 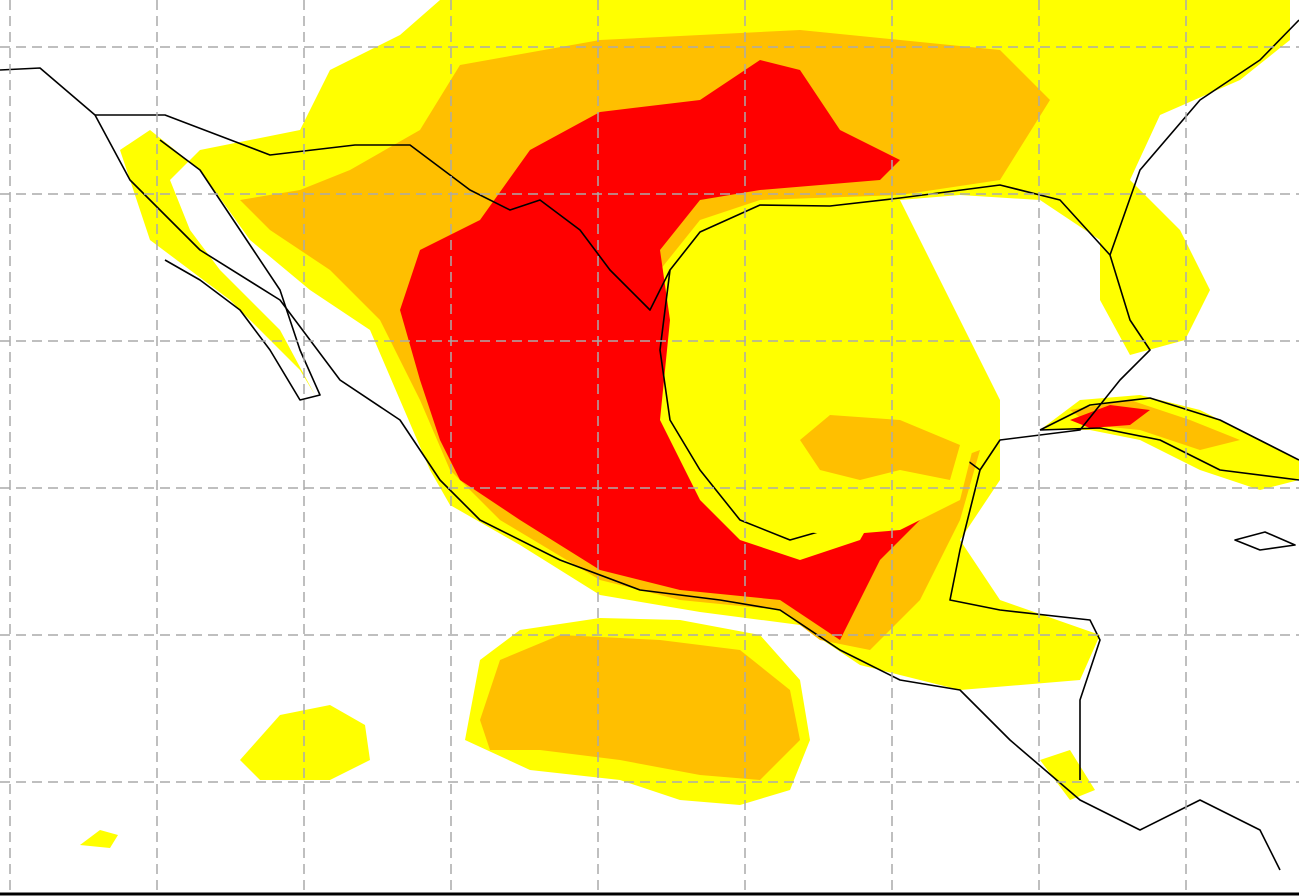 What do you see at coordinates (1110, 416) in the screenshot?
I see `red-area` at bounding box center [1110, 416].